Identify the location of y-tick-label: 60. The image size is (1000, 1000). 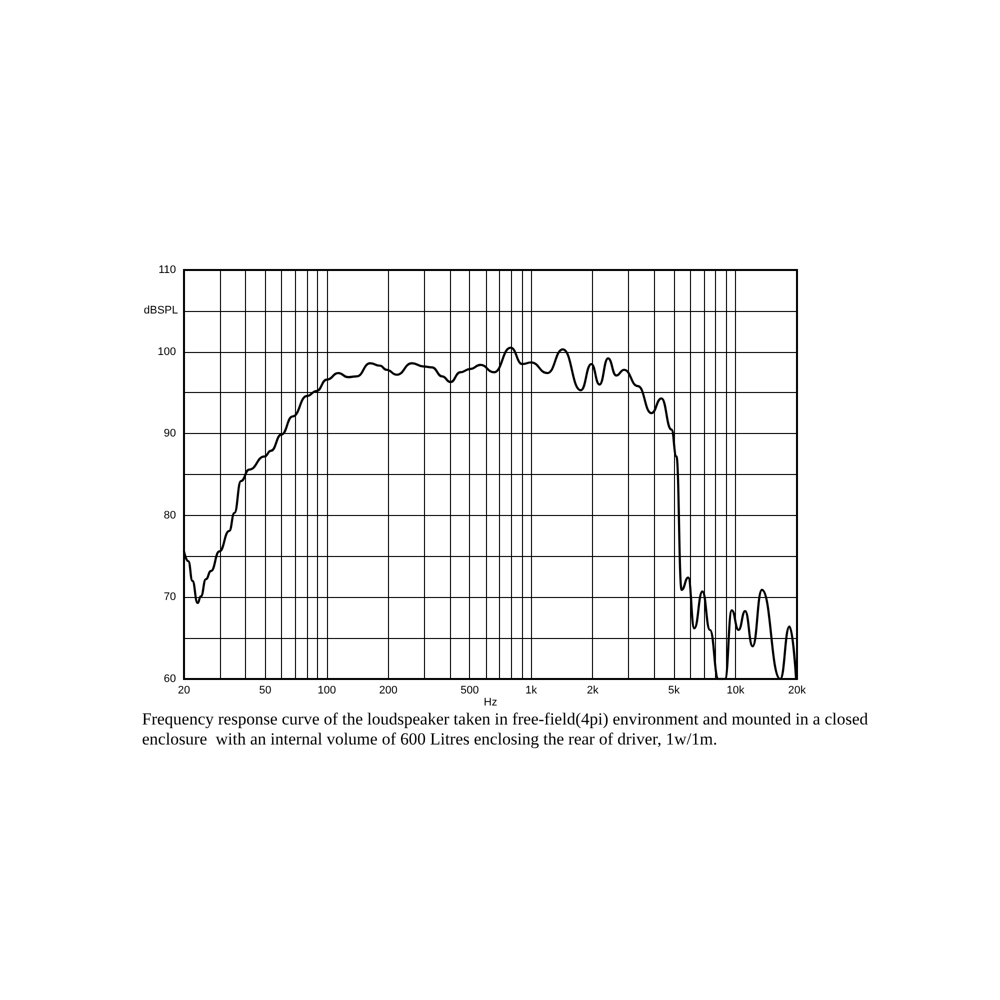
(170, 679).